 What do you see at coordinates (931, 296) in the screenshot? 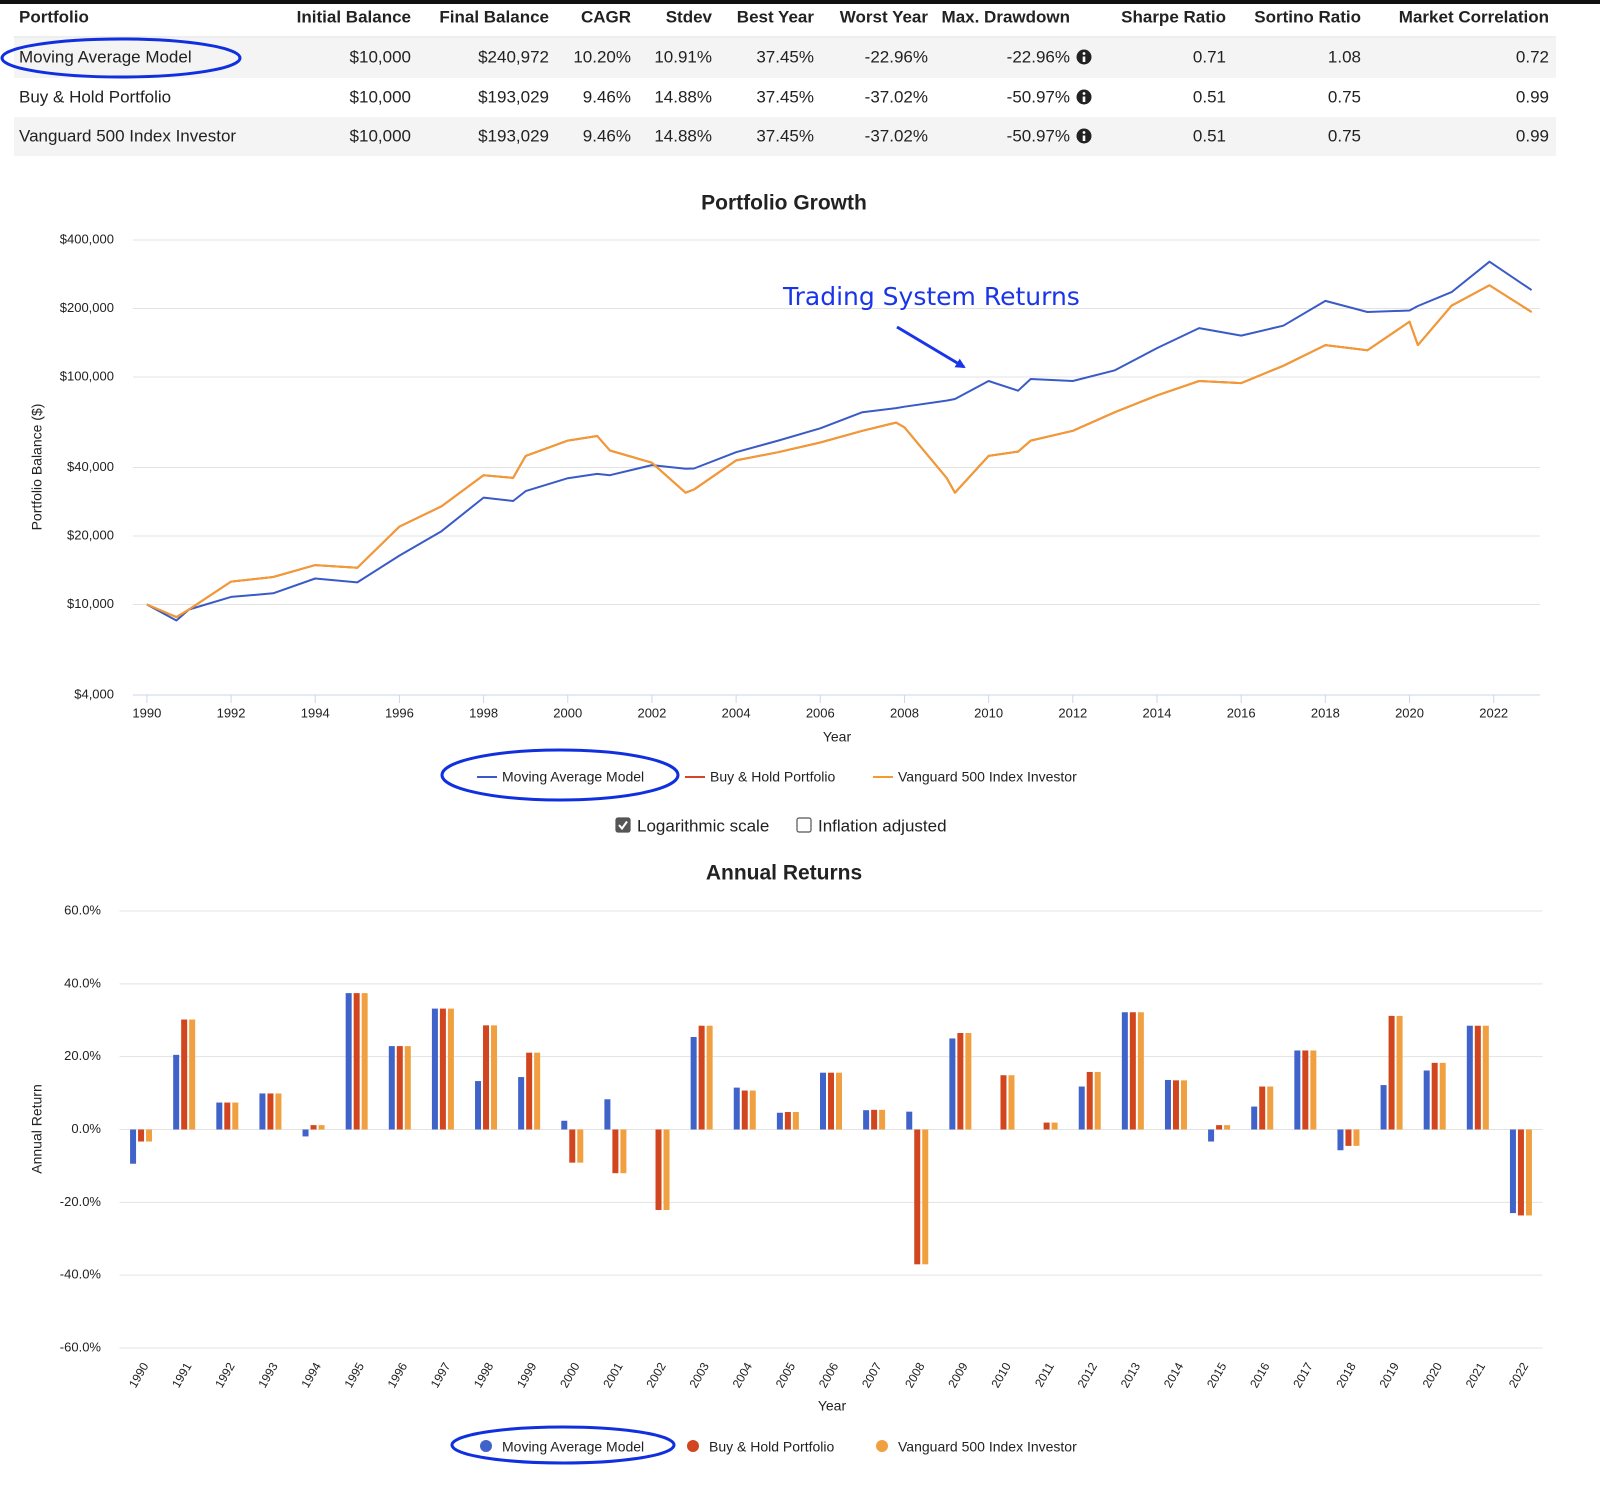
I see `annotation: Trading System Returns` at bounding box center [931, 296].